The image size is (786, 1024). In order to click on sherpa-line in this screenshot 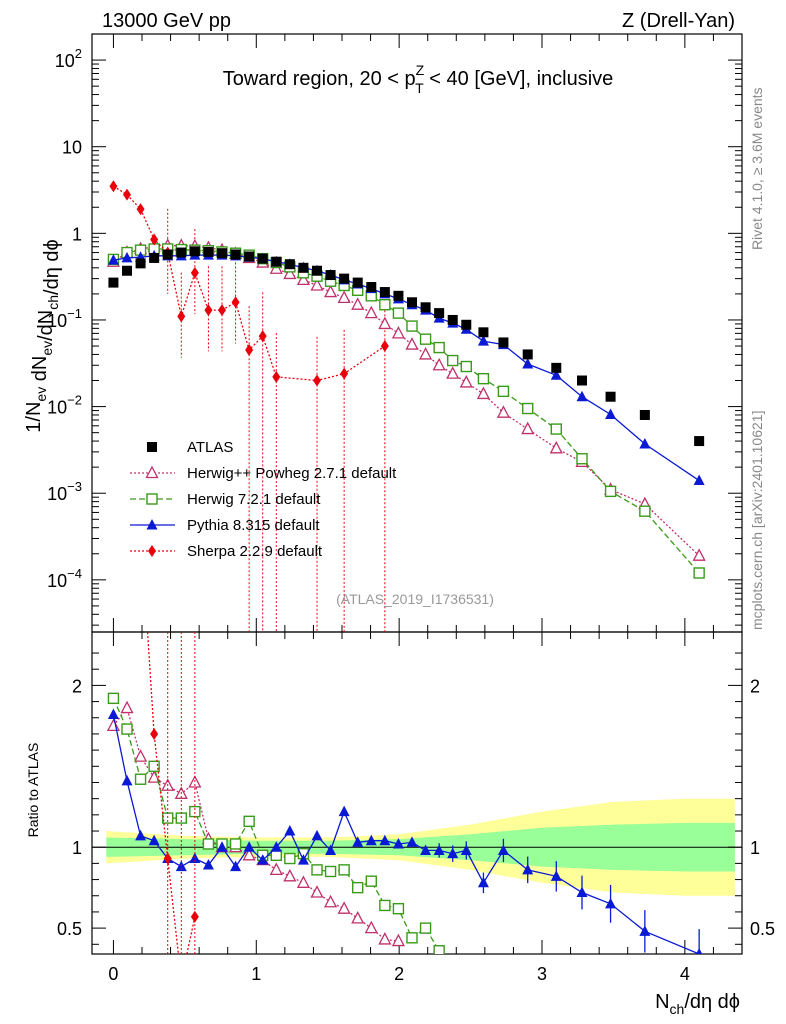, I will do `click(249, 283)`.